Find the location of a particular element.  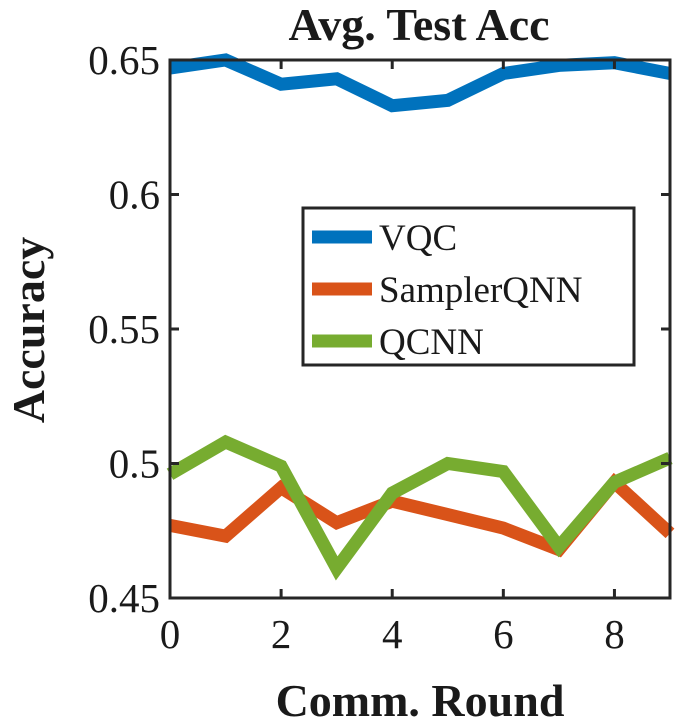

y-axis-label: Accuracy is located at coordinates (28, 330).